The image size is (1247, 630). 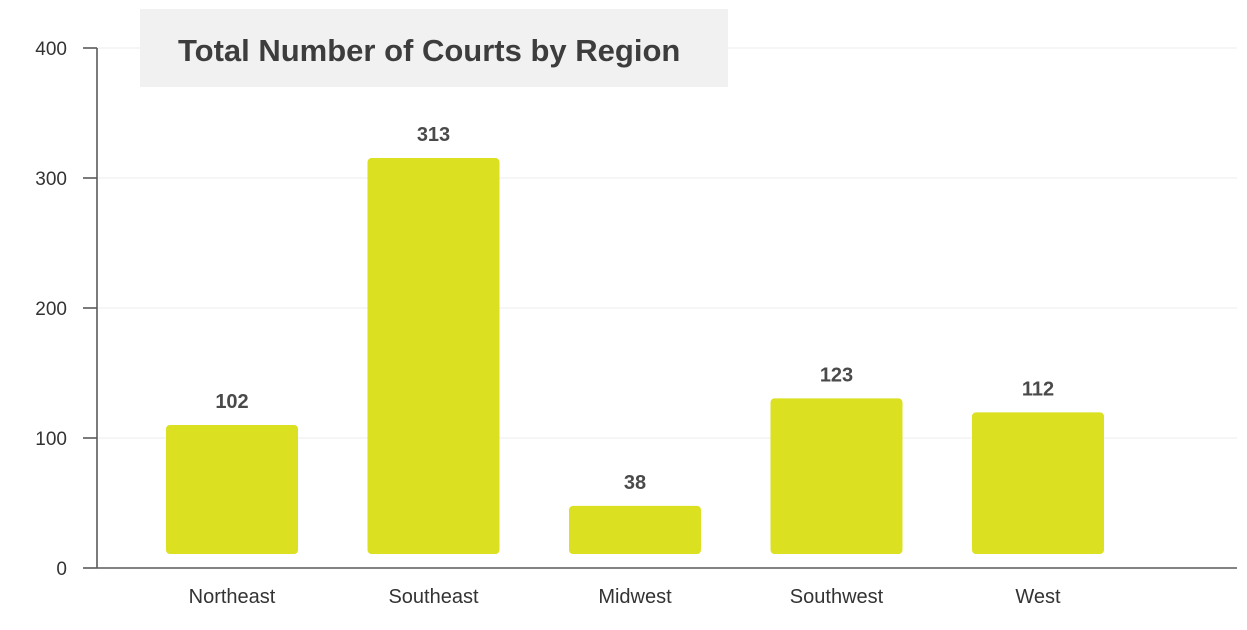 What do you see at coordinates (836, 476) in the screenshot?
I see `bar-southwest` at bounding box center [836, 476].